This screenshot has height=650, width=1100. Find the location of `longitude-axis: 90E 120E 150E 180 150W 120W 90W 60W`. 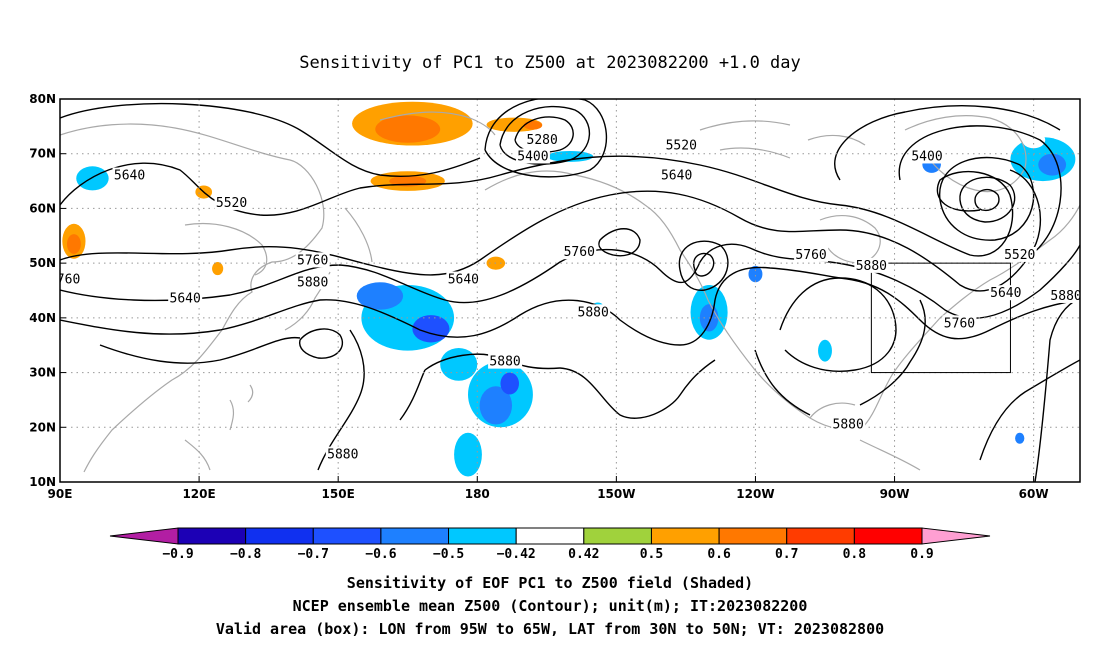

longitude-axis: 90E 120E 150E 180 150W 120W 90W 60W is located at coordinates (548, 488).